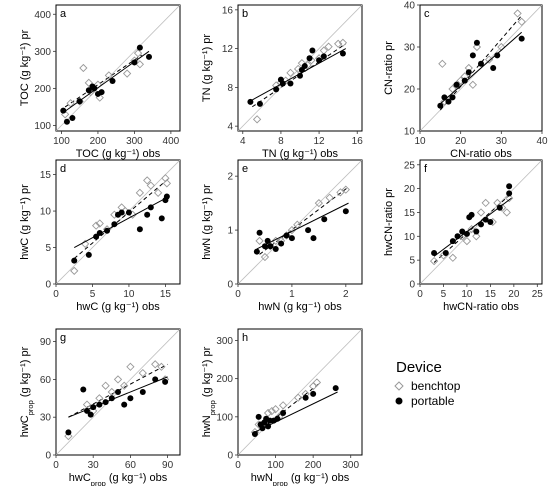 The height and width of the screenshot is (486, 550). Describe the element at coordinates (410, 48) in the screenshot. I see `panel-c-ytick-label-2: 30` at that location.